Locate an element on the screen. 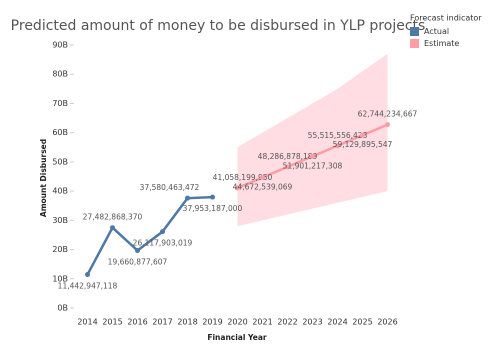 The image size is (500, 350). data-label: 11,442,947,118 is located at coordinates (88, 286).